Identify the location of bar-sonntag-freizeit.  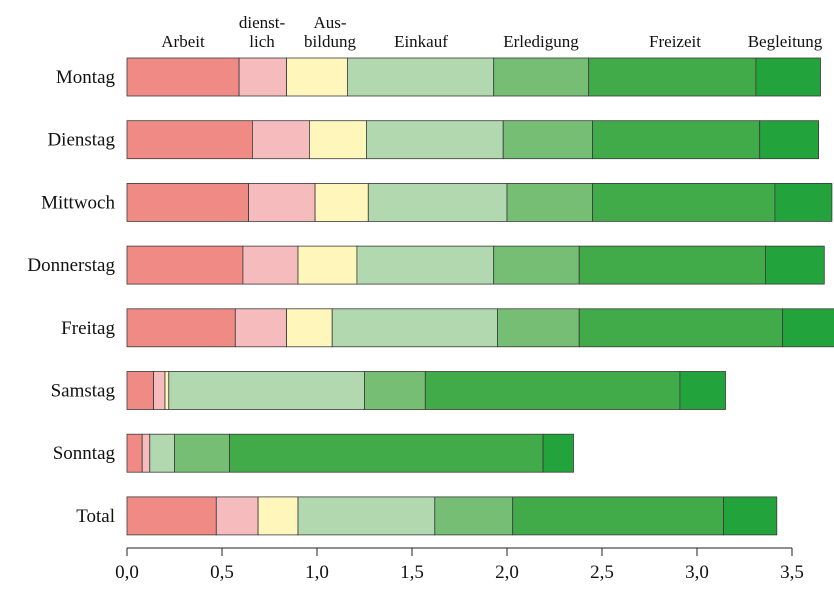
(386, 453).